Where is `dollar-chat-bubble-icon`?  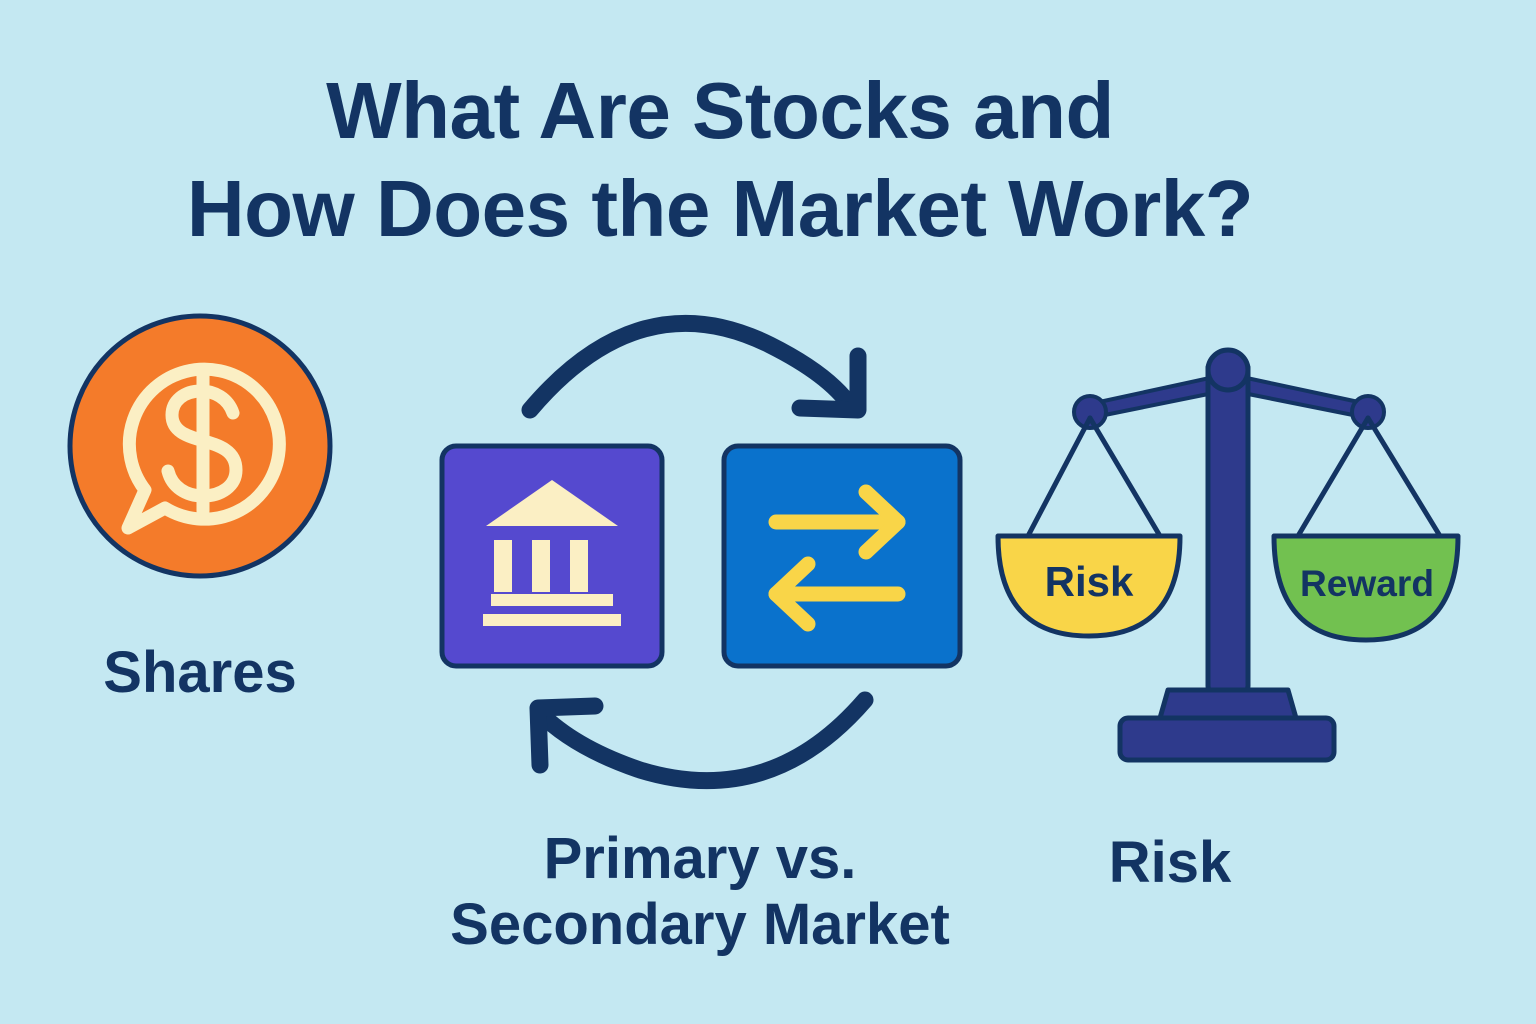
dollar-chat-bubble-icon is located at coordinates (200, 446).